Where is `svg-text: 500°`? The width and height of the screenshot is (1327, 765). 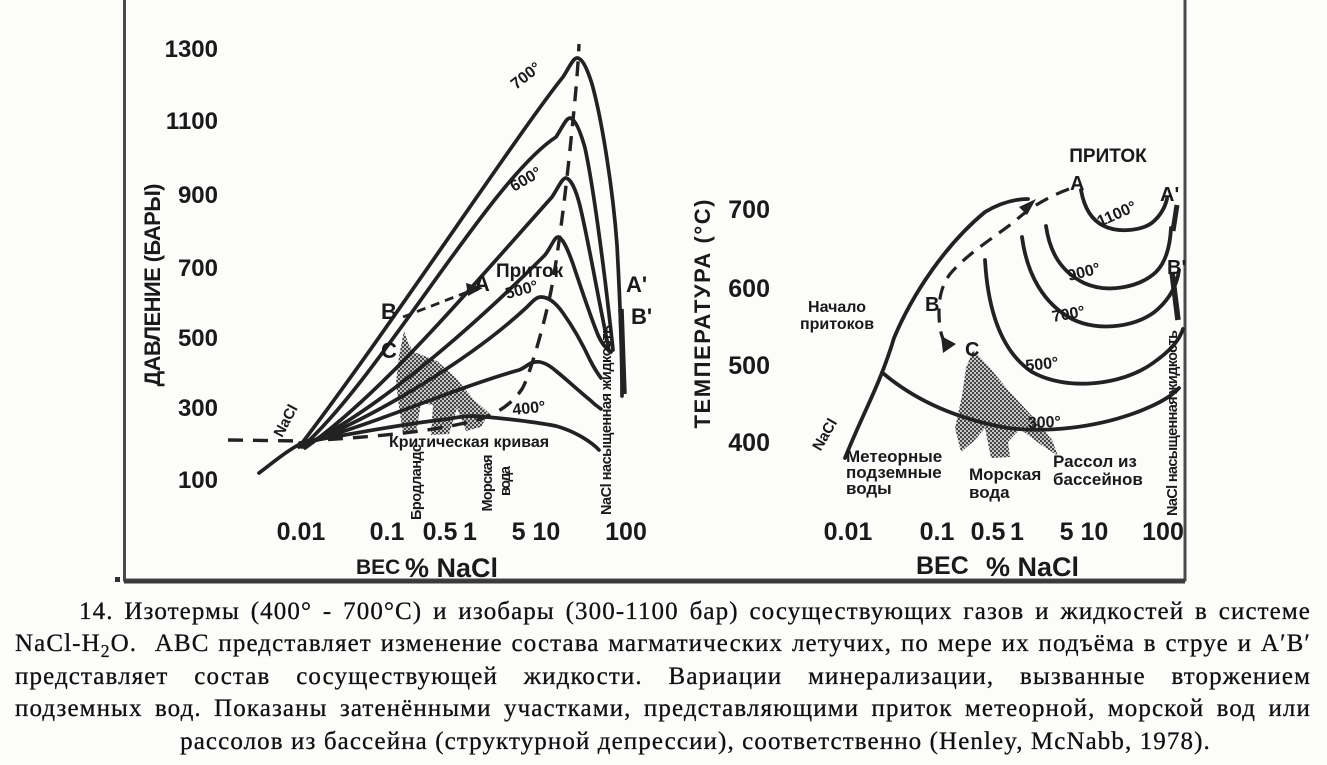 svg-text: 500° is located at coordinates (1042, 365).